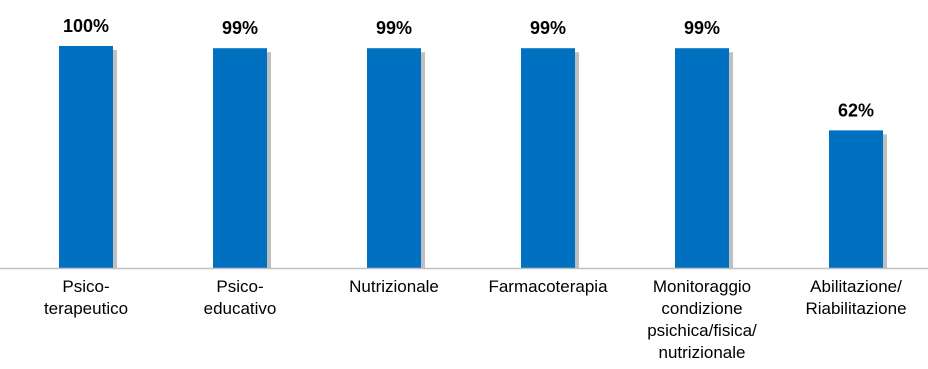 Image resolution: width=928 pixels, height=369 pixels. What do you see at coordinates (855, 297) in the screenshot?
I see `category-label: Abilitazione/Riabilitazione` at bounding box center [855, 297].